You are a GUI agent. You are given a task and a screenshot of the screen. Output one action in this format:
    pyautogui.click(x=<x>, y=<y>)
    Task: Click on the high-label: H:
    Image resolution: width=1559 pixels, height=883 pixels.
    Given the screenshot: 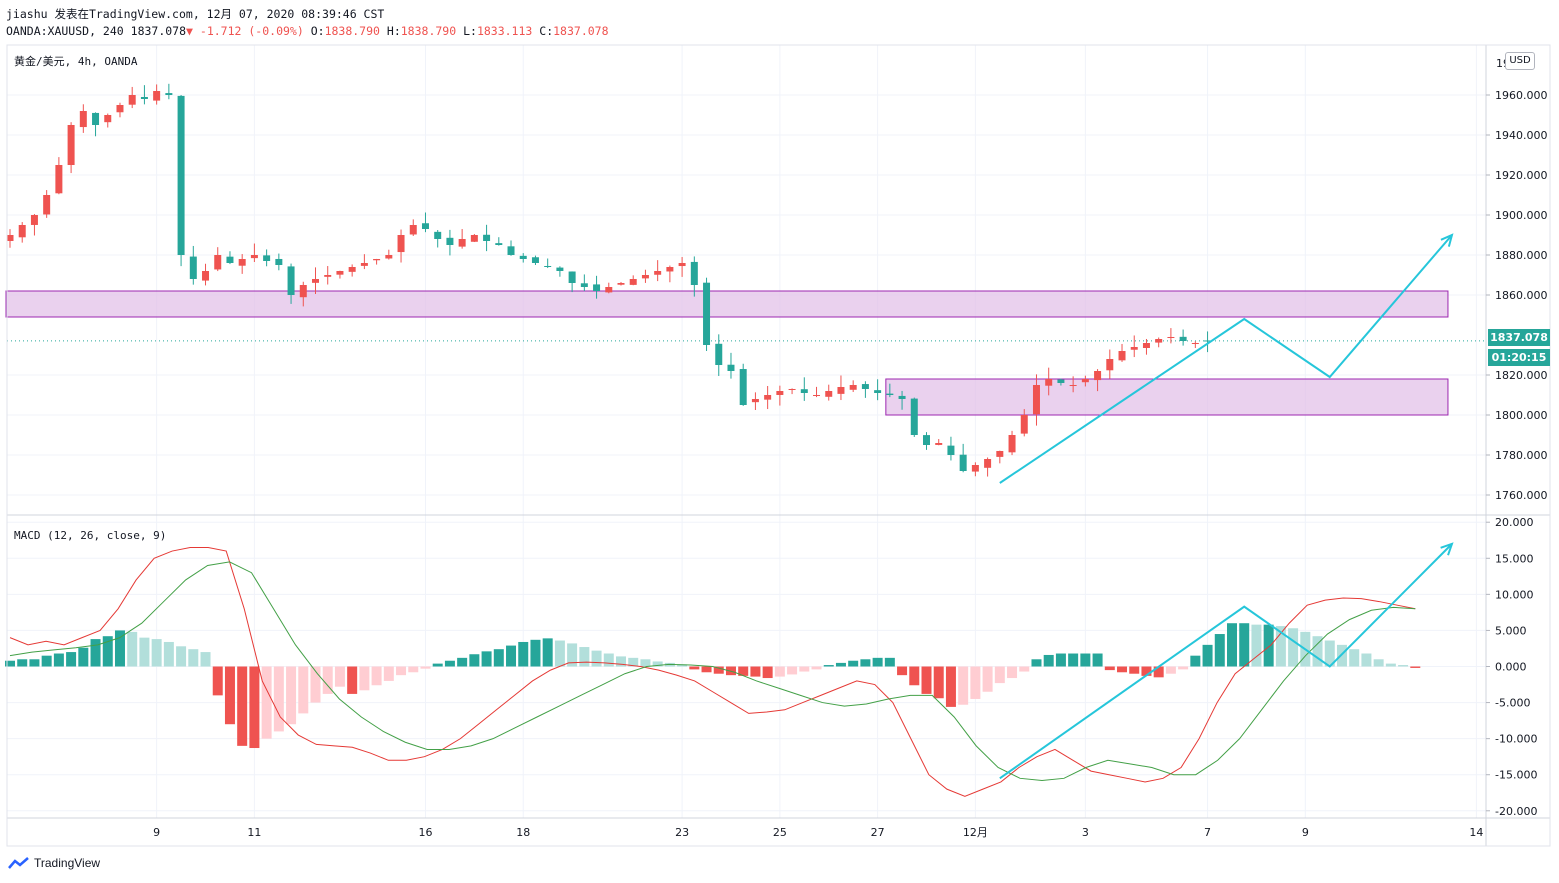 What is the action you would take?
    pyautogui.click(x=393, y=31)
    